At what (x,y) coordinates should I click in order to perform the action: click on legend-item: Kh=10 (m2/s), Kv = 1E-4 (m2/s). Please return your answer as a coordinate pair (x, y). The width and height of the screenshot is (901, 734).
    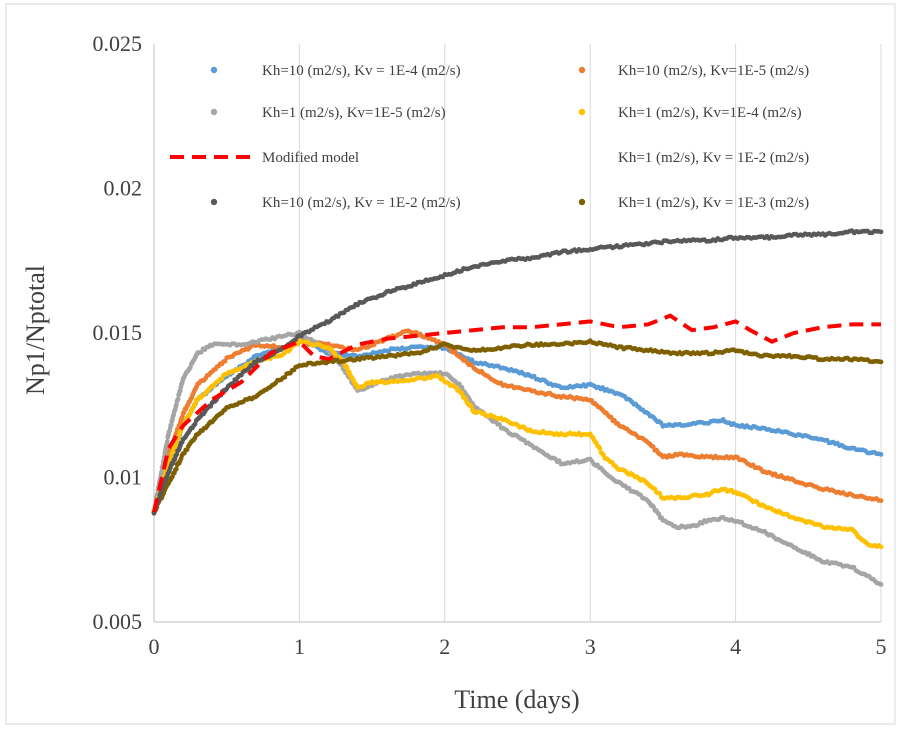
    Looking at the image, I should click on (335, 71).